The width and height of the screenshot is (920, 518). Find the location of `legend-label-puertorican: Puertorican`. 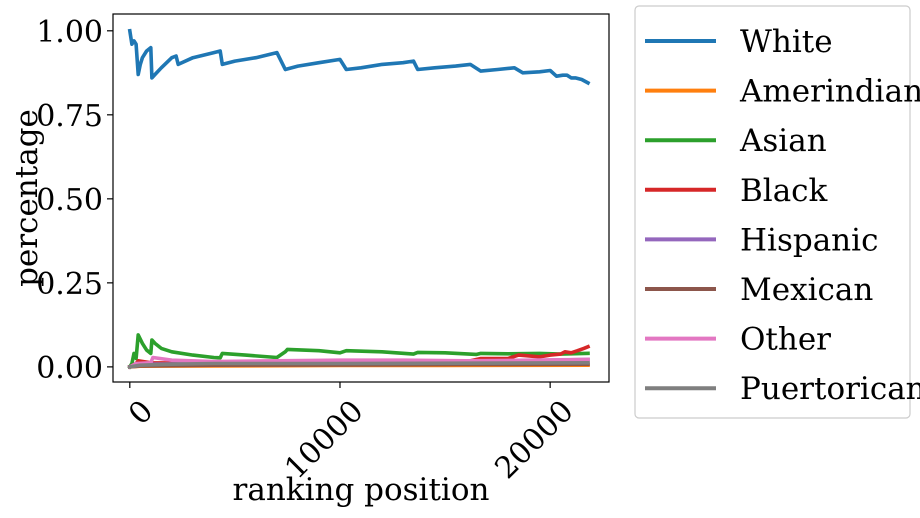

legend-label-puertorican: Puertorican is located at coordinates (830, 389).